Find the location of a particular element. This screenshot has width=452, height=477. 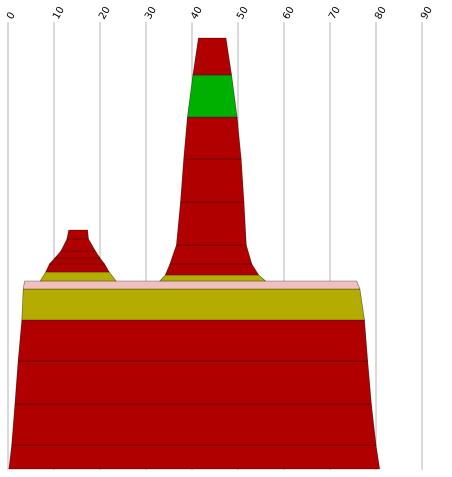

x-tick-label-40: 40 is located at coordinates (197, 13).